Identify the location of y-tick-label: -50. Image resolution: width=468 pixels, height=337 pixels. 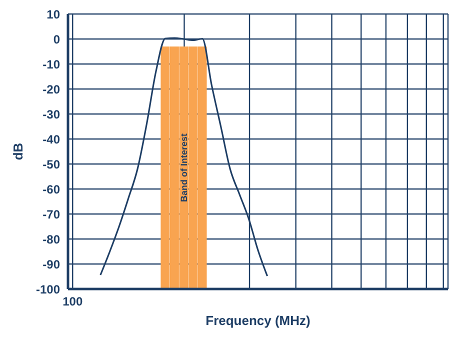
(51, 164).